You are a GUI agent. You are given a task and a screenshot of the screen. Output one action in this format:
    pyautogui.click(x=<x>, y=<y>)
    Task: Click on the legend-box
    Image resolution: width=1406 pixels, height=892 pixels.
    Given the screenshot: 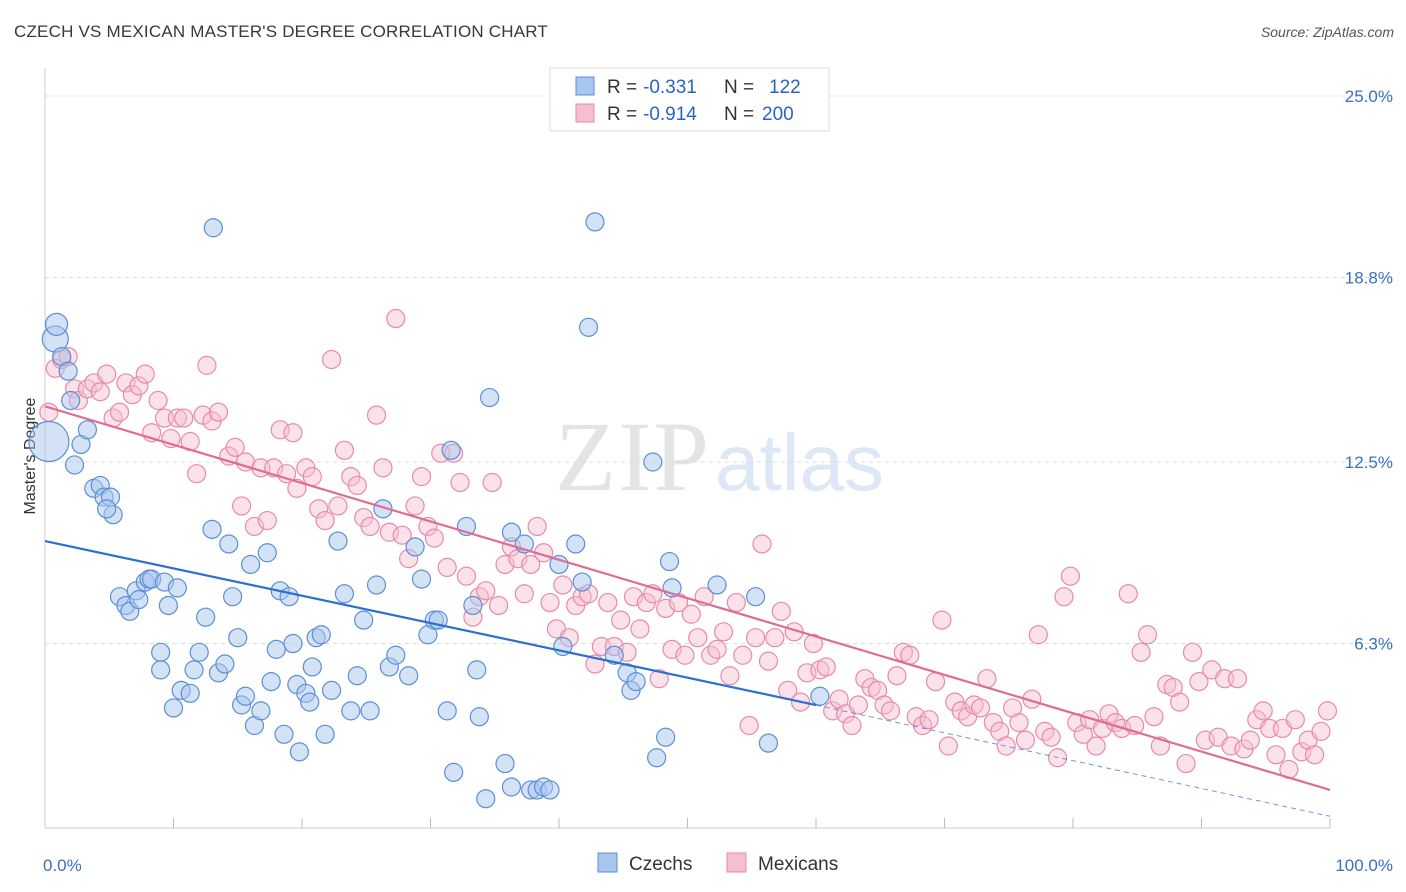 What is the action you would take?
    pyautogui.click(x=689, y=99)
    